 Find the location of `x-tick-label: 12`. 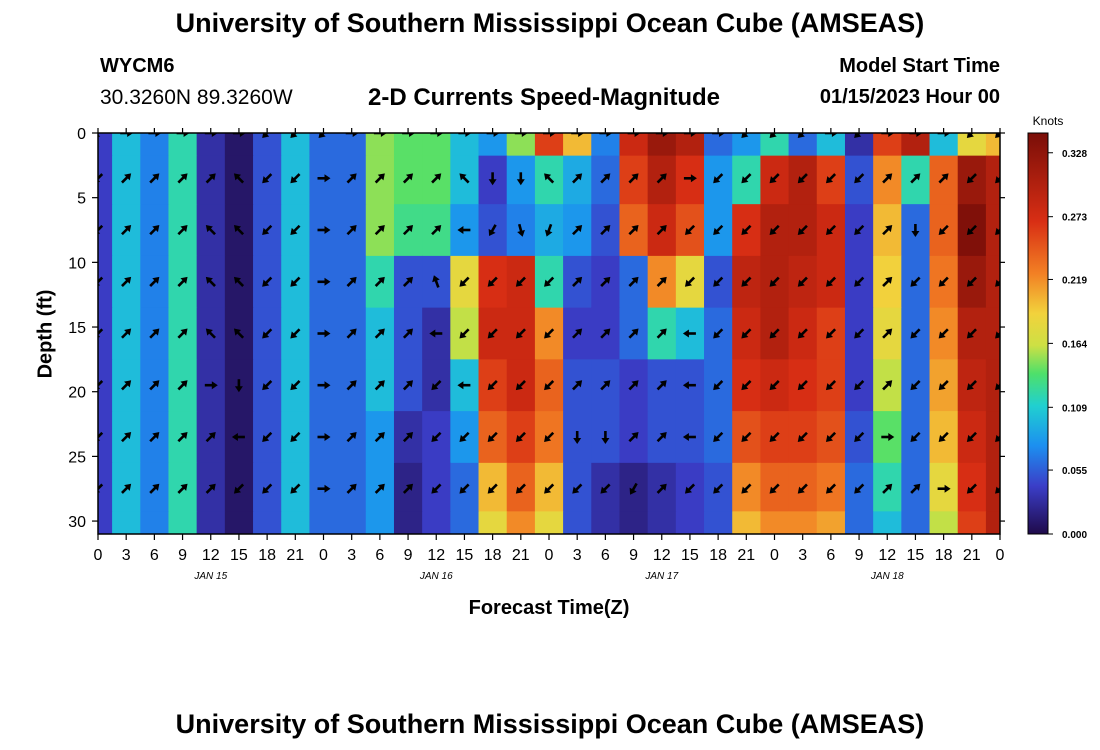

x-tick-label: 12 is located at coordinates (436, 555).